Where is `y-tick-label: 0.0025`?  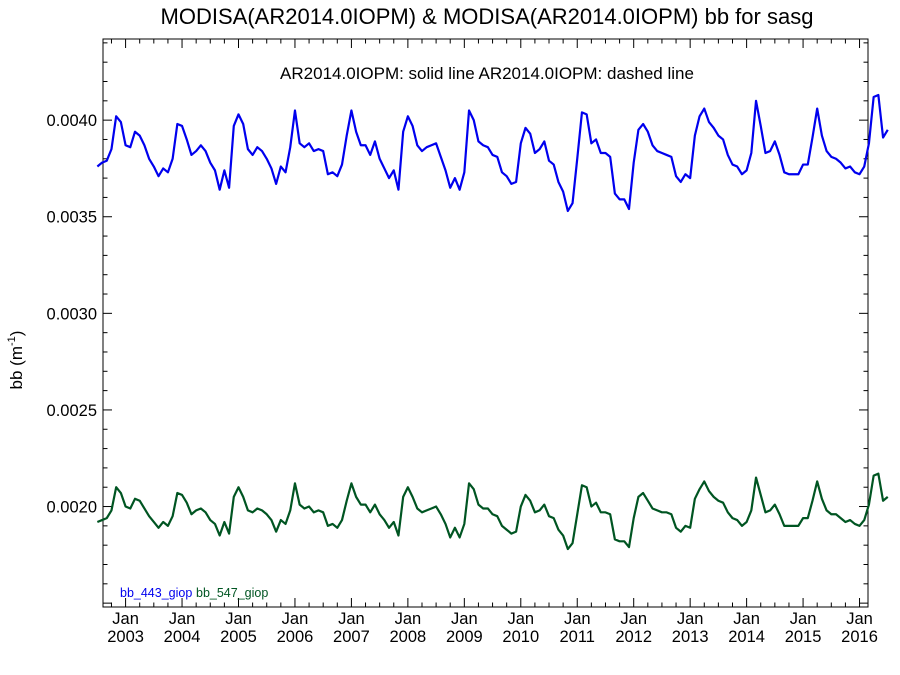 y-tick-label: 0.0025 is located at coordinates (72, 411).